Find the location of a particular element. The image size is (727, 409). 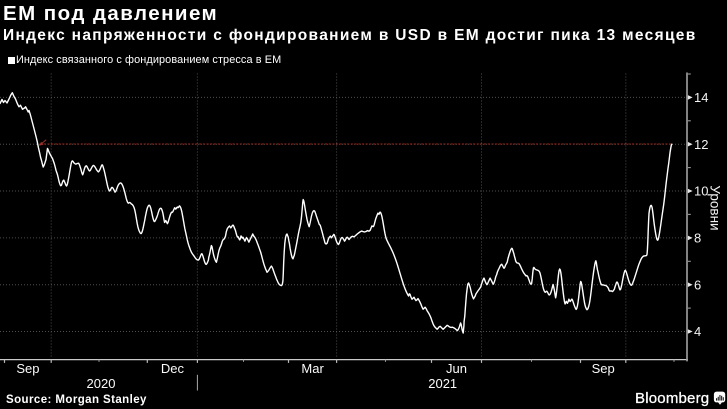

svg-text: 2020 is located at coordinates (101, 383).